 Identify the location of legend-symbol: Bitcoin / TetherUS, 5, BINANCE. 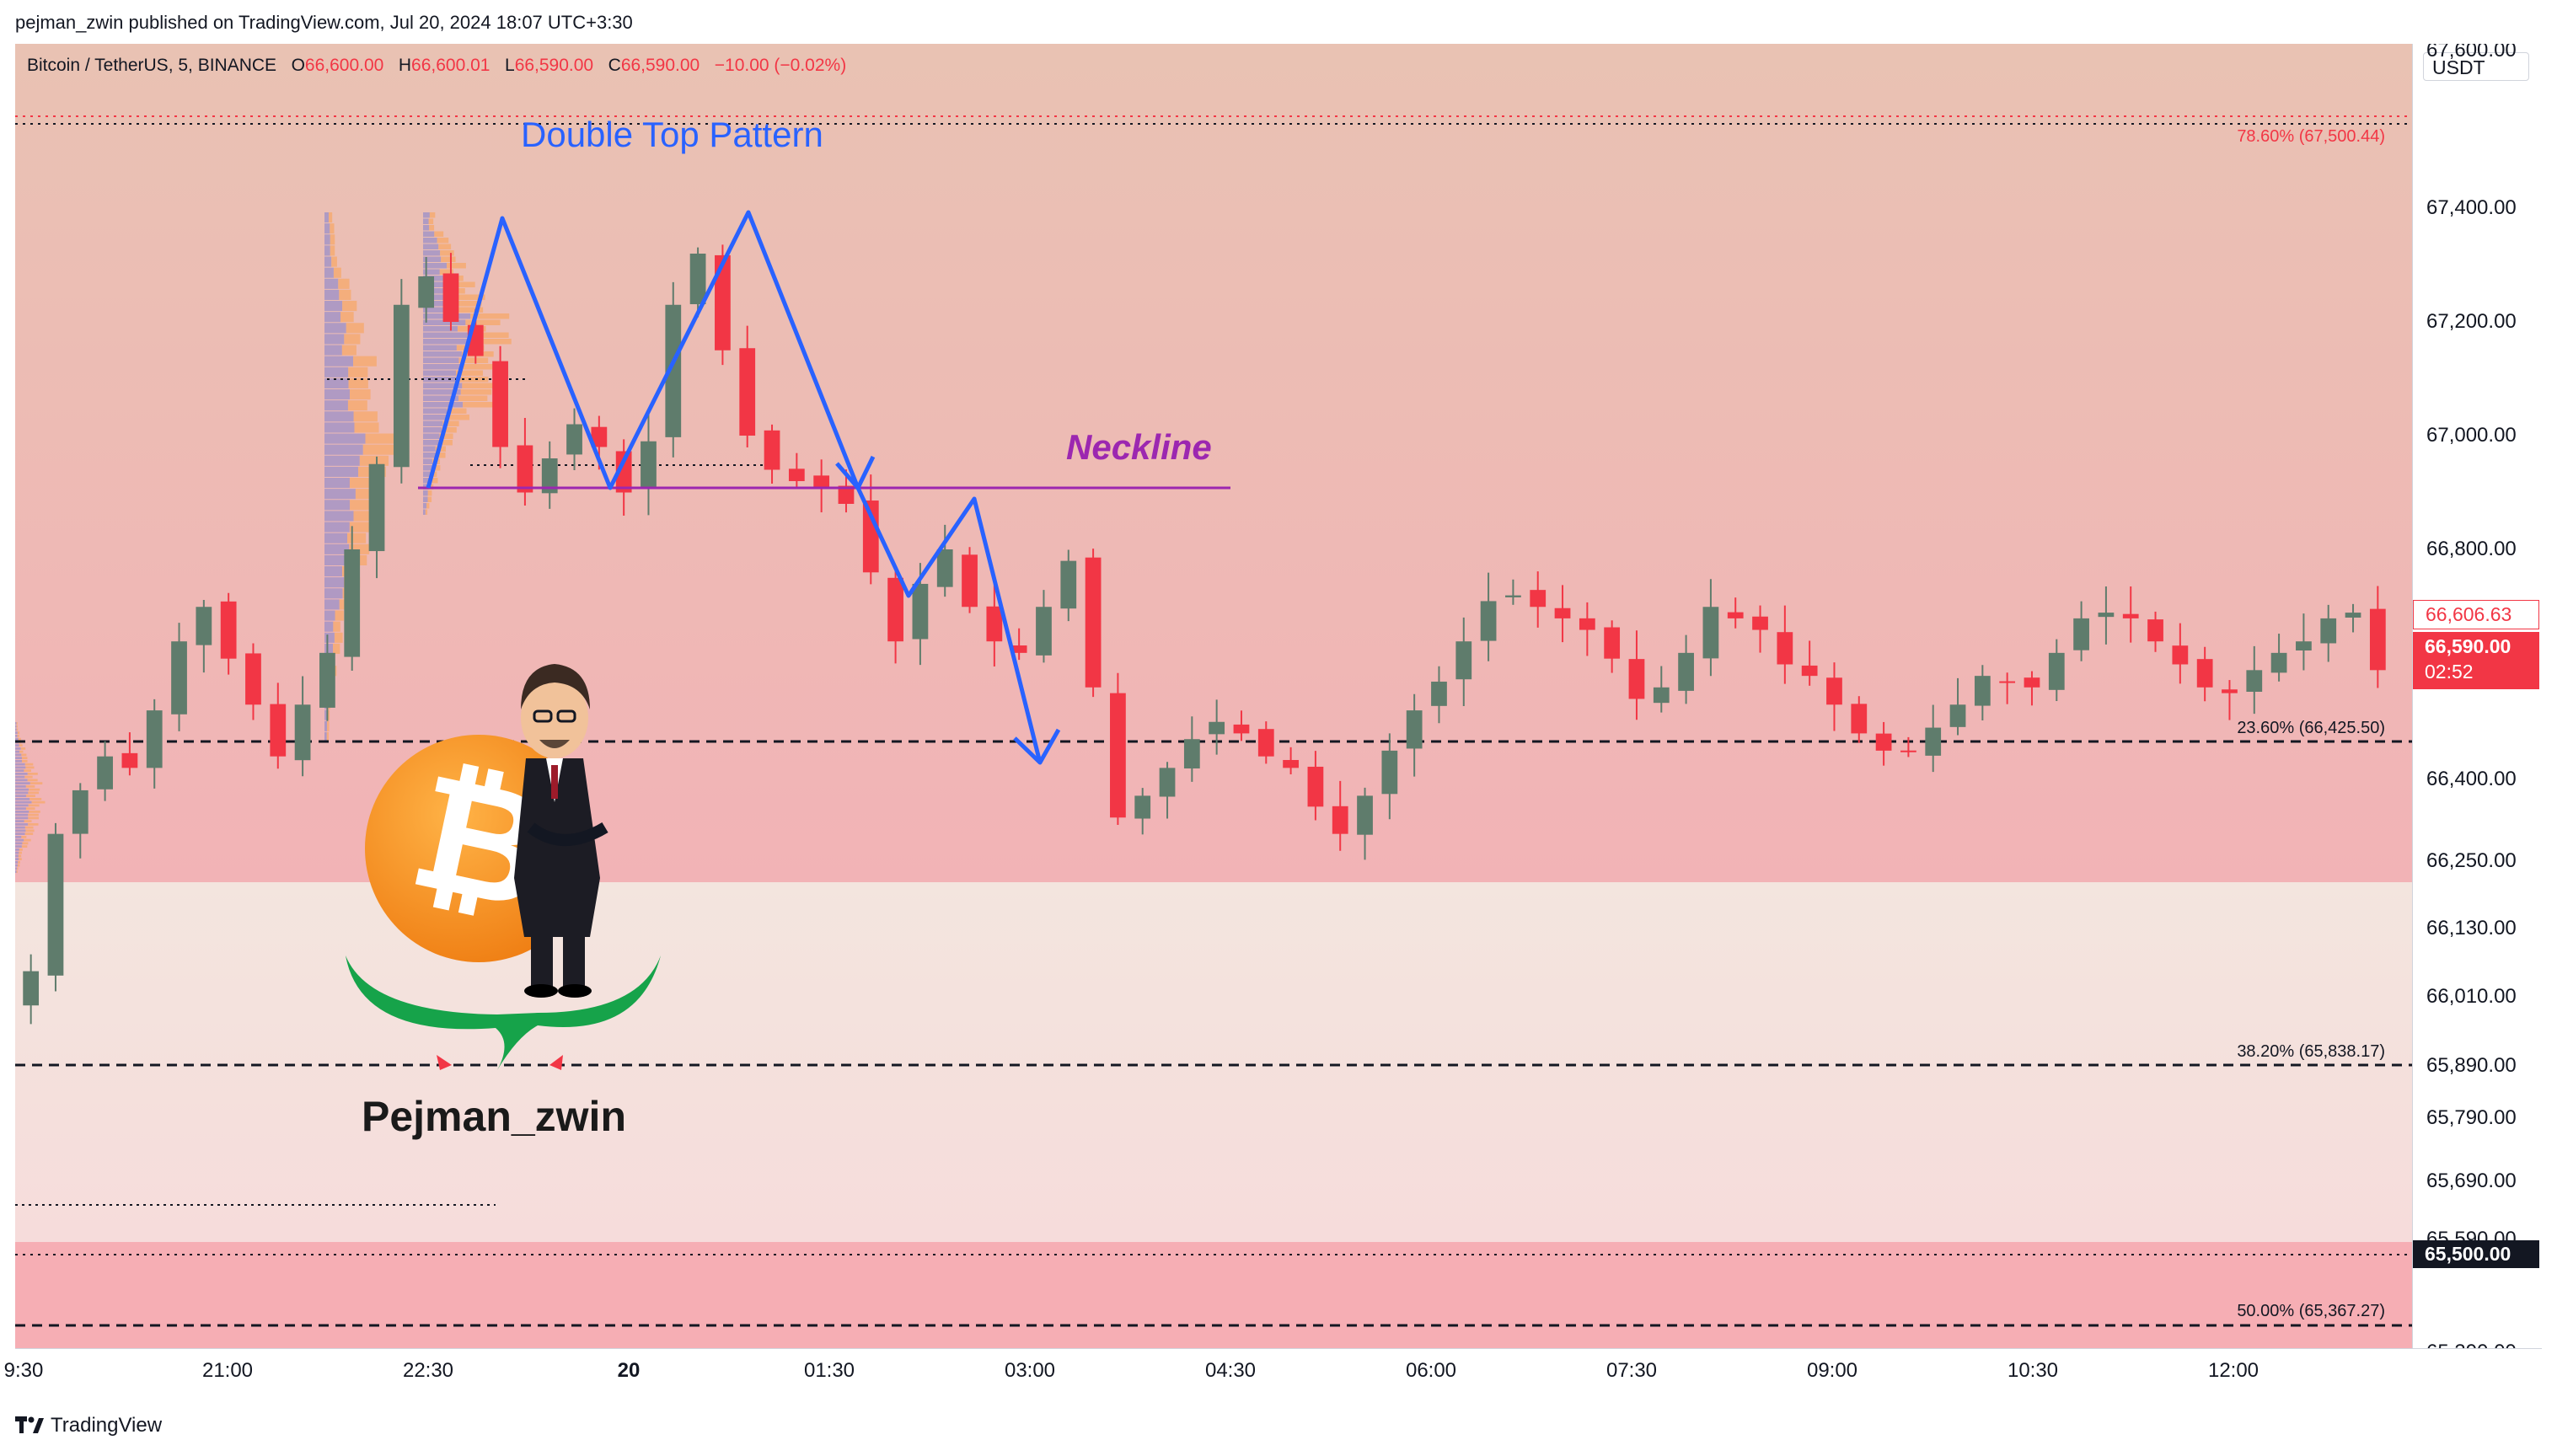
(152, 65).